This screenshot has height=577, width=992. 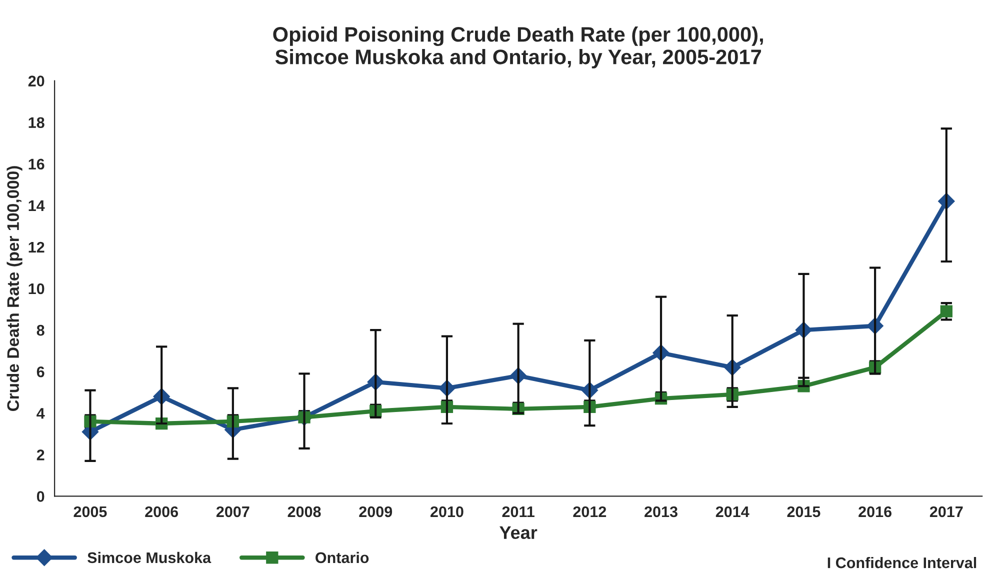 What do you see at coordinates (36, 81) in the screenshot?
I see `y-tick-label: 20` at bounding box center [36, 81].